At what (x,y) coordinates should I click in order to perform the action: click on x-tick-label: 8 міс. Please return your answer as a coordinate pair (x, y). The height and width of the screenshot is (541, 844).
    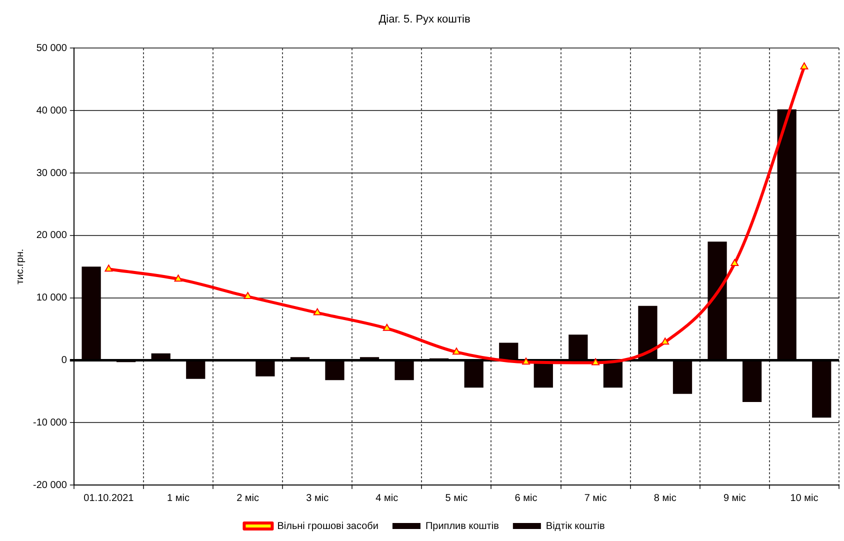
    Looking at the image, I should click on (665, 498).